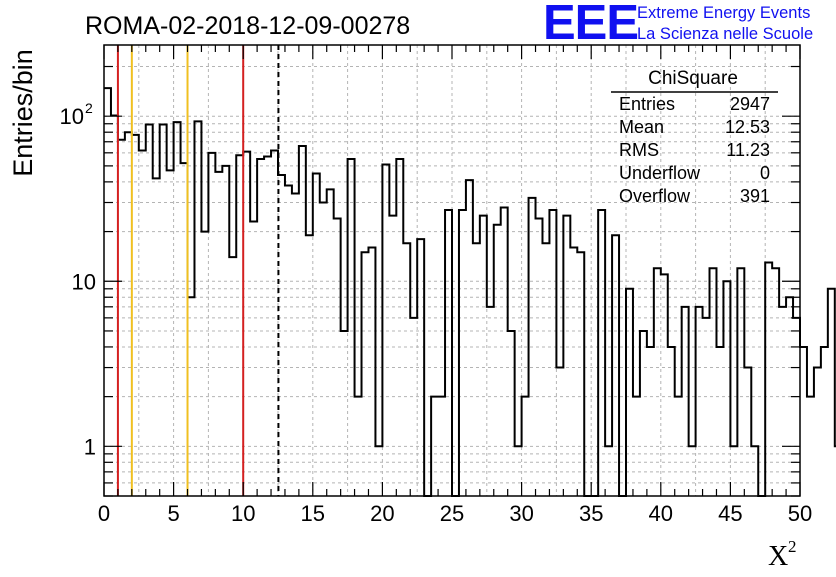  Describe the element at coordinates (641, 127) in the screenshot. I see `stats-label: Mean` at that location.